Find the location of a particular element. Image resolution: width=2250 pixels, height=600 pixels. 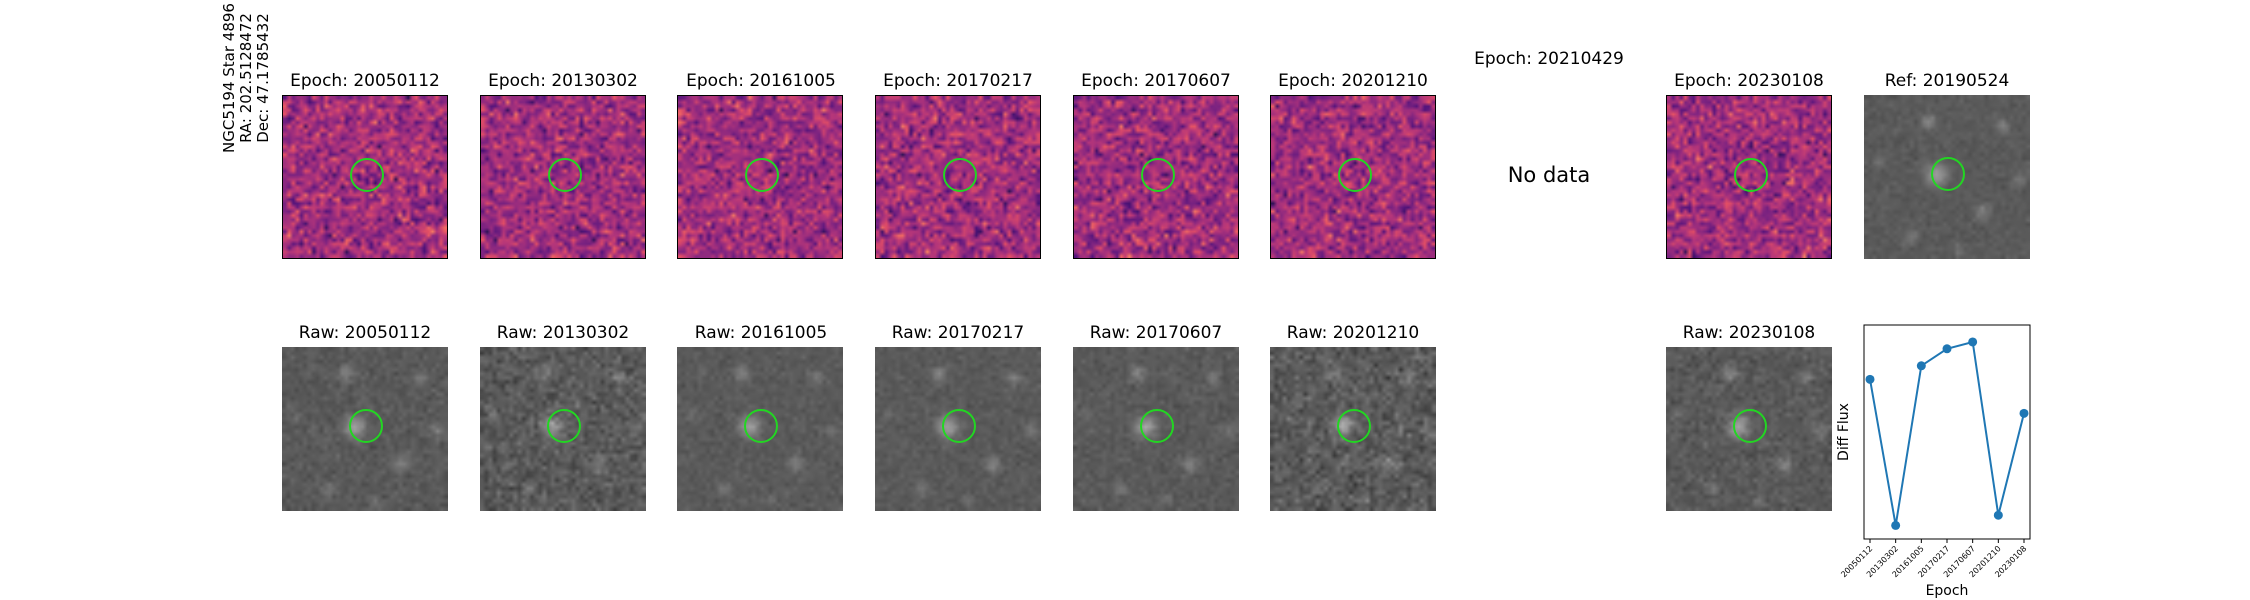

diff-title-7: Epoch: 20210429 is located at coordinates (1549, 59).